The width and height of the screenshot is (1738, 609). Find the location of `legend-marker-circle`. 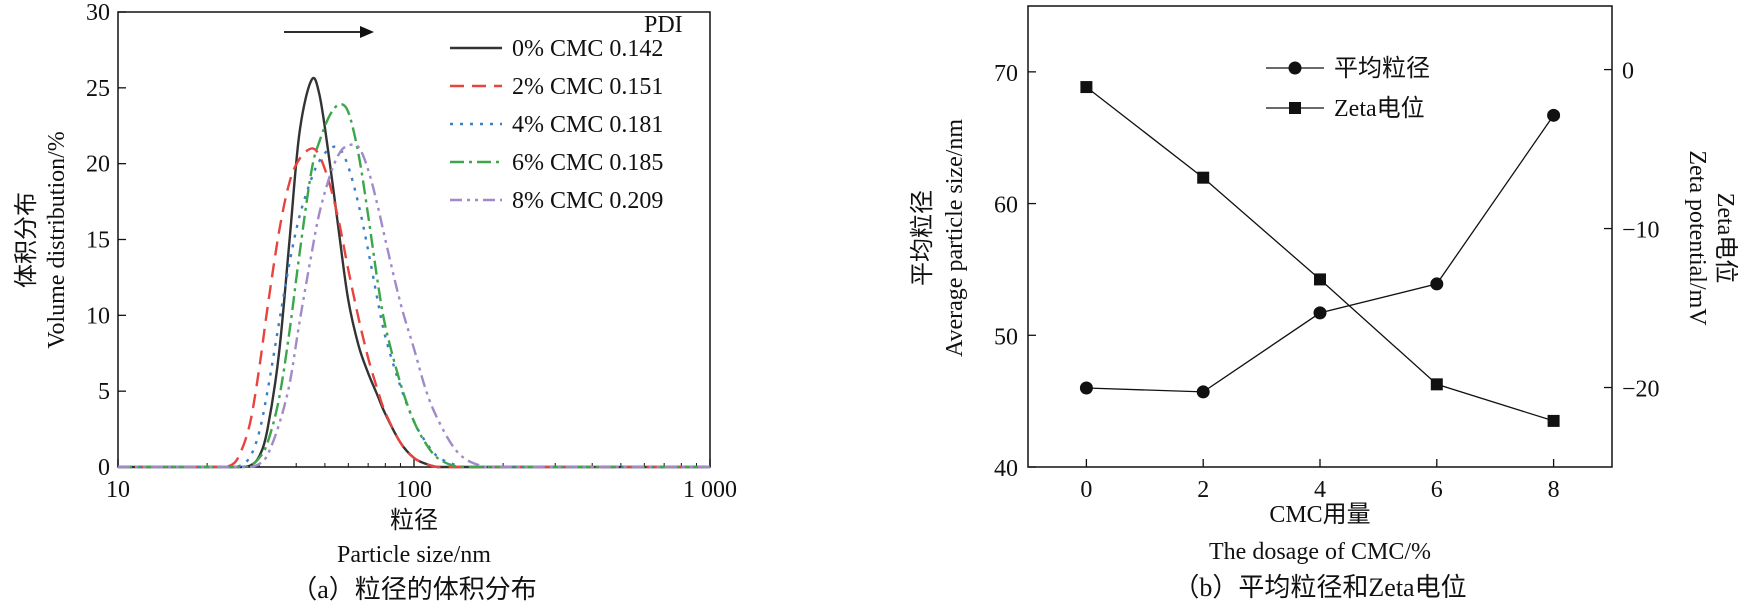

legend-marker-circle is located at coordinates (1295, 68).